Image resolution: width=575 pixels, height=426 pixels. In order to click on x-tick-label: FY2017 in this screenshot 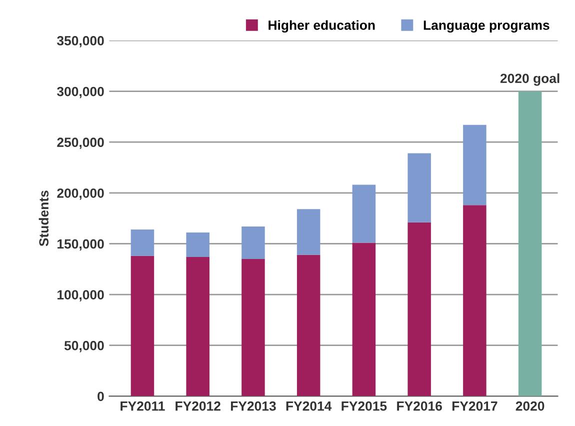, I will do `click(475, 406)`.